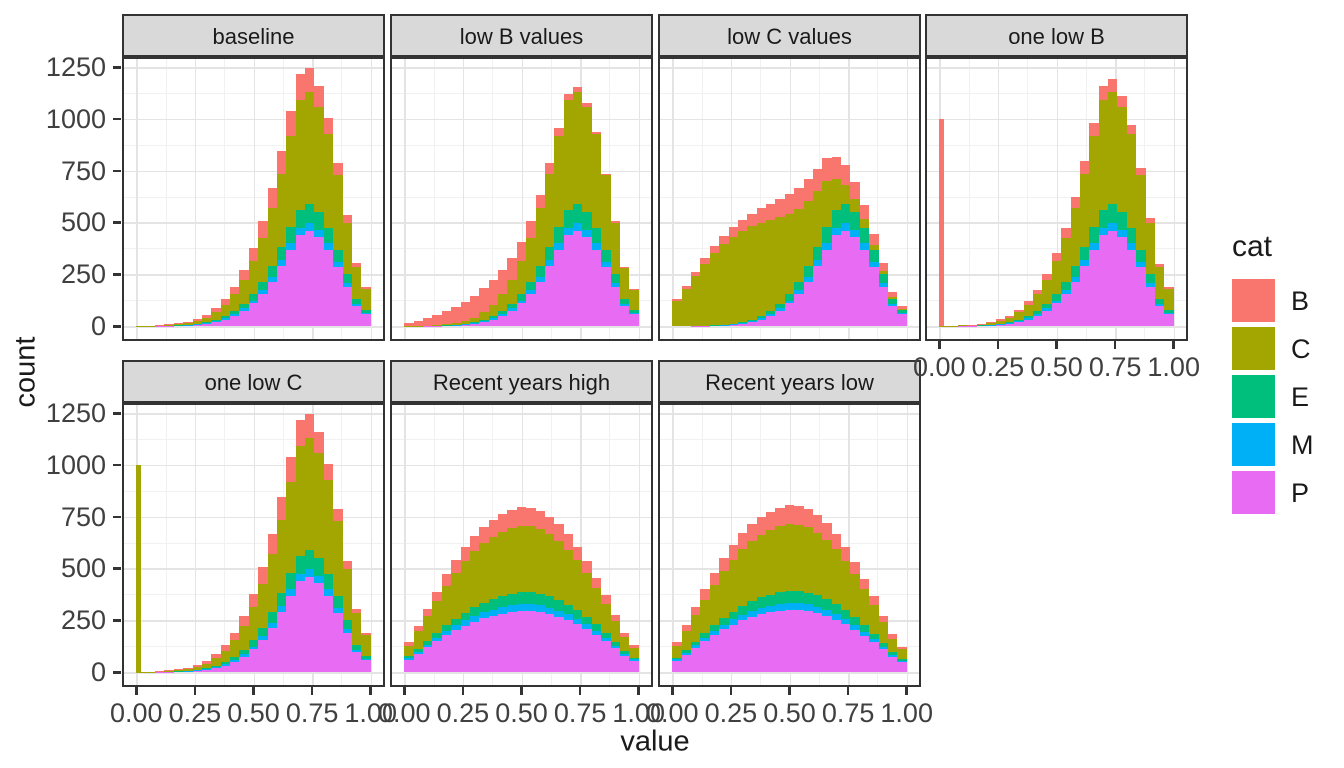 The width and height of the screenshot is (1344, 768). I want to click on gridline-major-x, so click(195, 199).